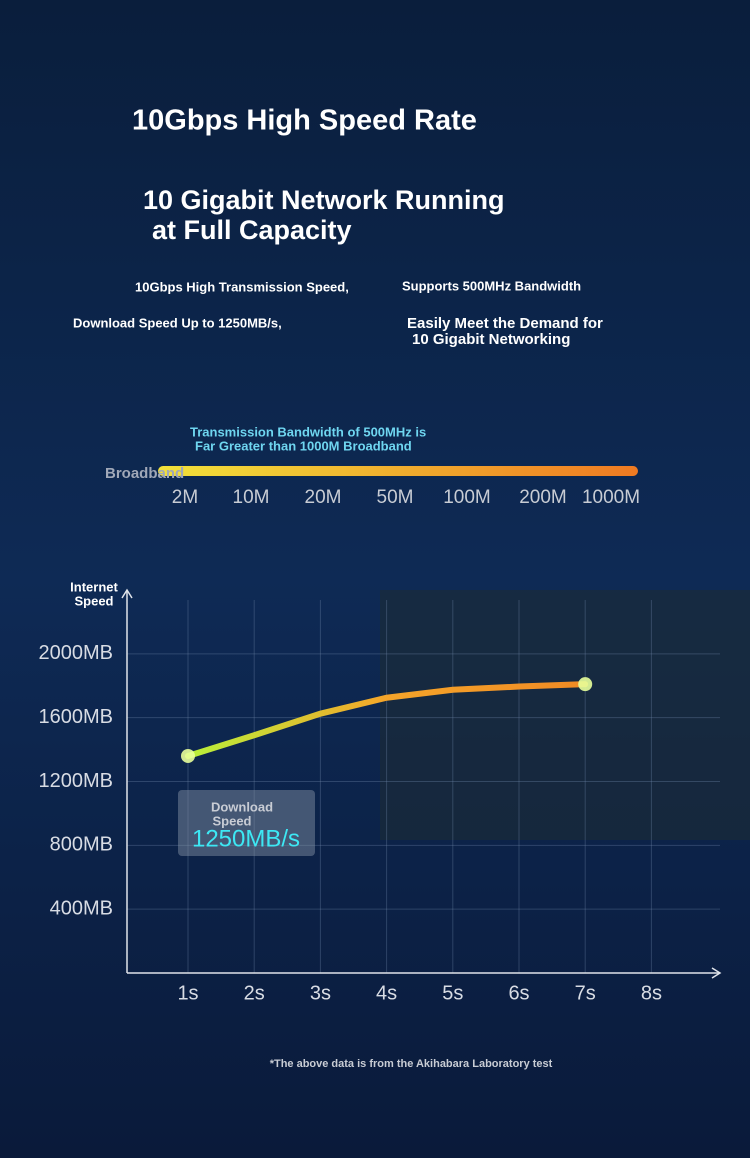 The height and width of the screenshot is (1158, 750). I want to click on y-tick-label: 1200MB, so click(76, 781).